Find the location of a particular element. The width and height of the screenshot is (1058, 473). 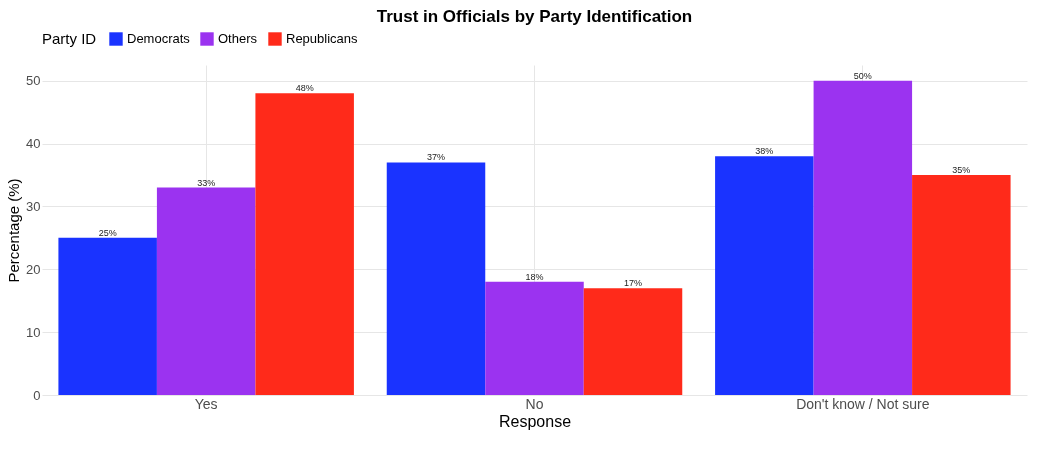

data-label: 18% is located at coordinates (534, 276).